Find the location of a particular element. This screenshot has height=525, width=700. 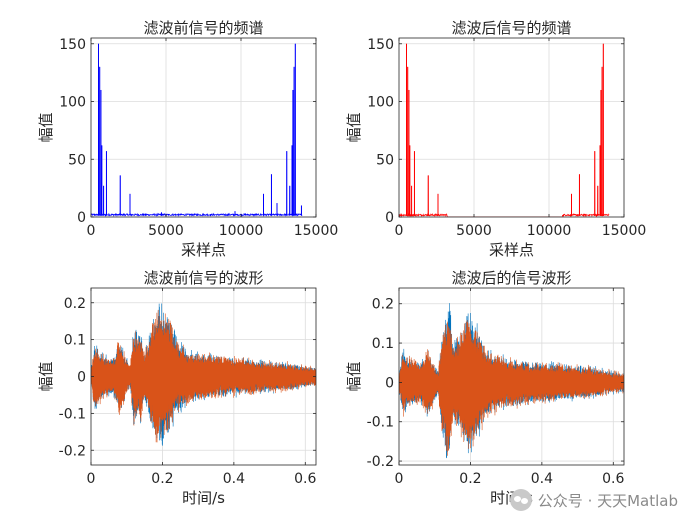

chart-title: 滤波前信号的波形 is located at coordinates (203, 278).